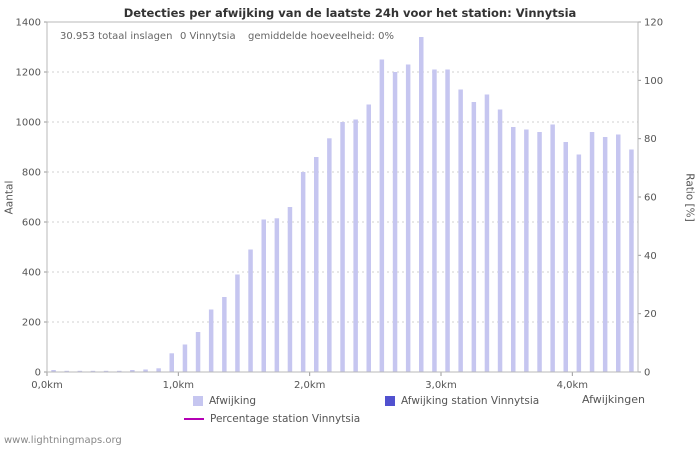  I want to click on legend-item-percentage: Percentage station Vinnytsia, so click(272, 419).